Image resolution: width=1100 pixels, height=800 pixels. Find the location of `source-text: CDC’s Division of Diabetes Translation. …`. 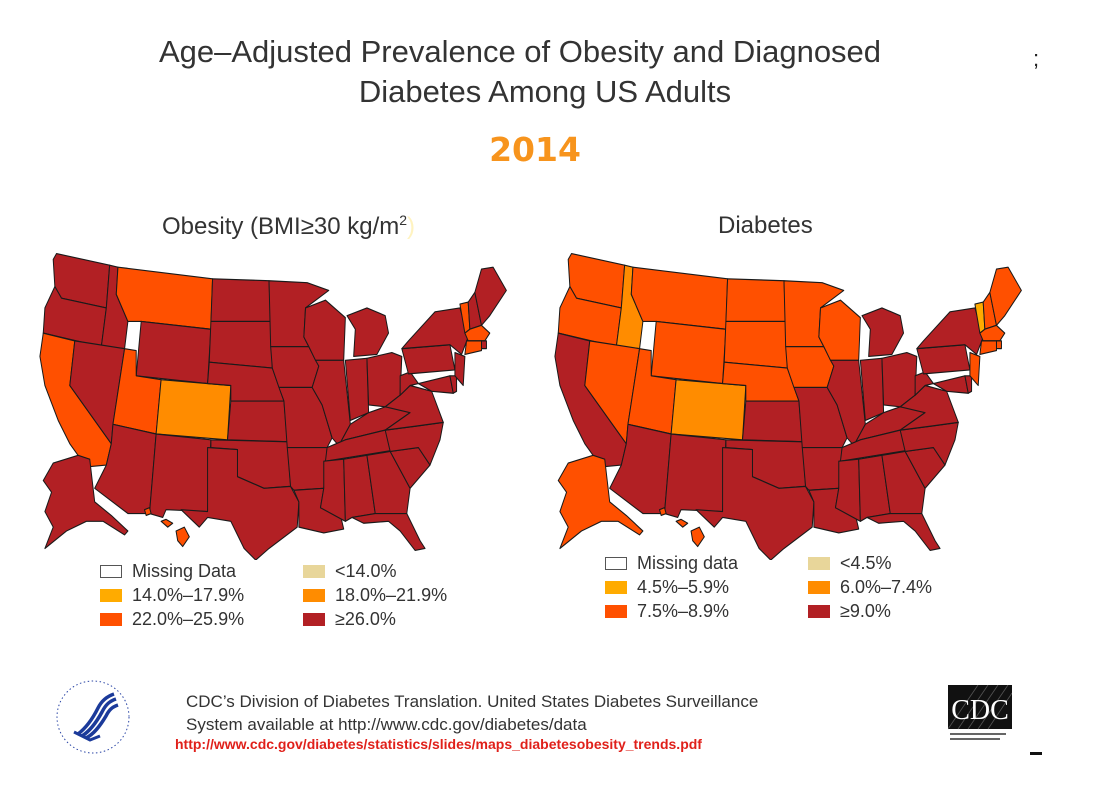

source-text: CDC’s Division of Diabetes Translation. … is located at coordinates (472, 713).